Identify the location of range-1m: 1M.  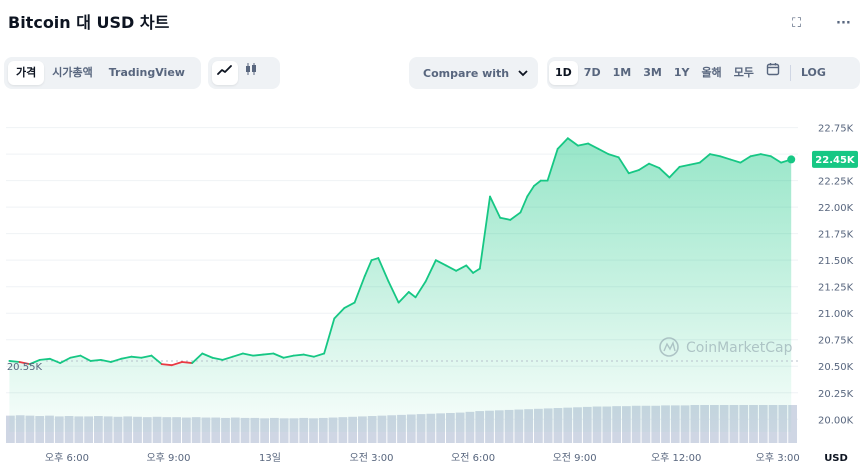
(622, 72).